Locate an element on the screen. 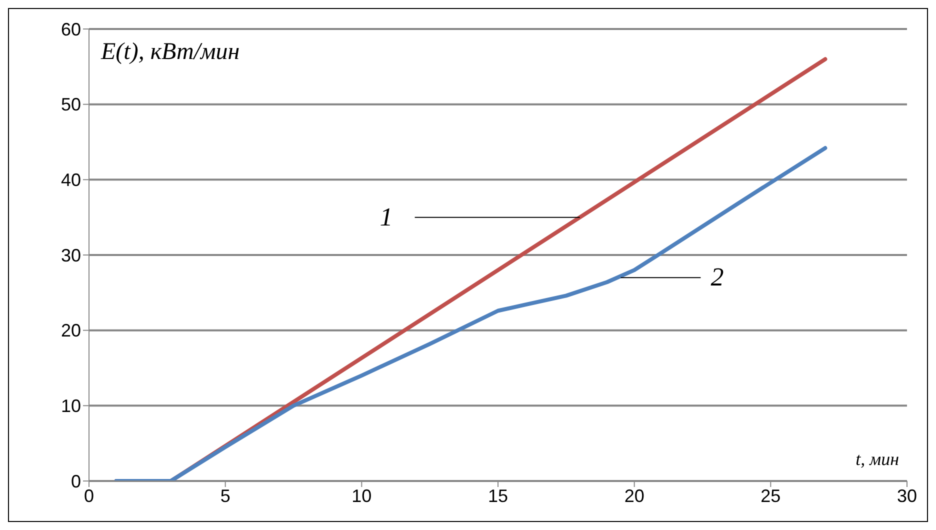  leader-label: 2 is located at coordinates (672, 277).